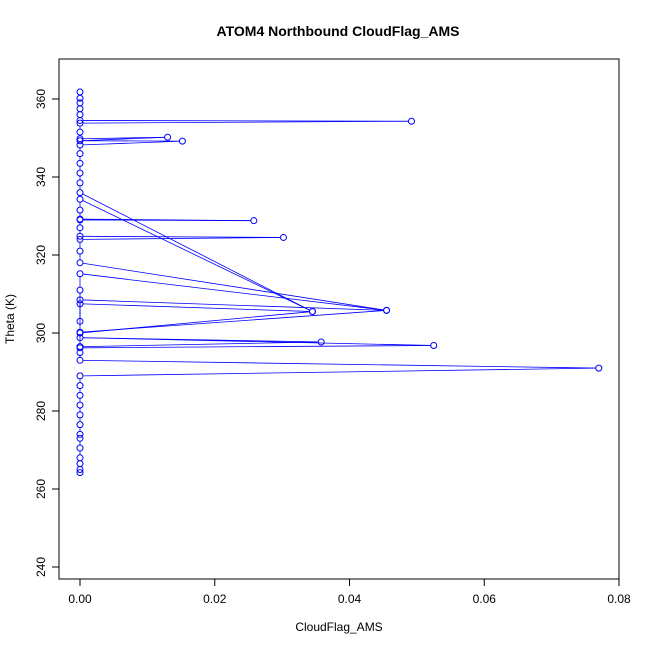 The width and height of the screenshot is (650, 650). Describe the element at coordinates (41, 255) in the screenshot. I see `y-tick-label: 320` at that location.